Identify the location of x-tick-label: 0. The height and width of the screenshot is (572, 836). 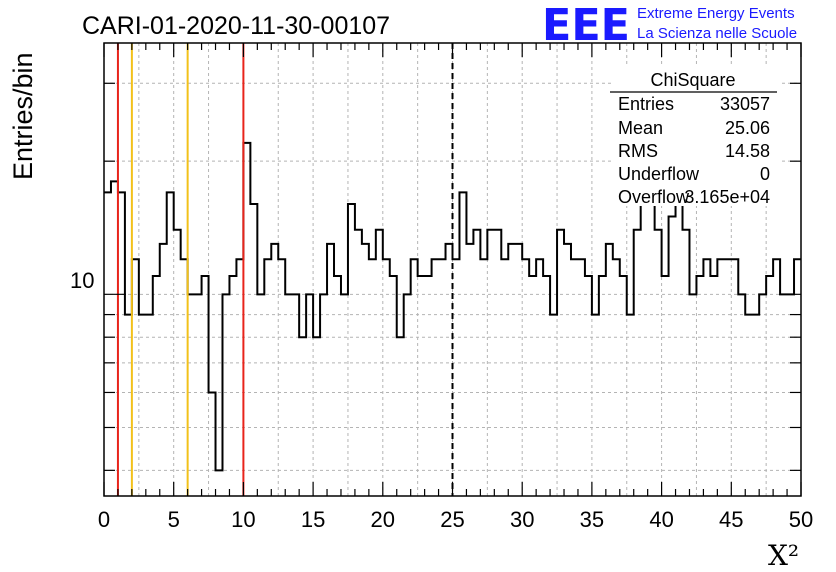
(104, 519).